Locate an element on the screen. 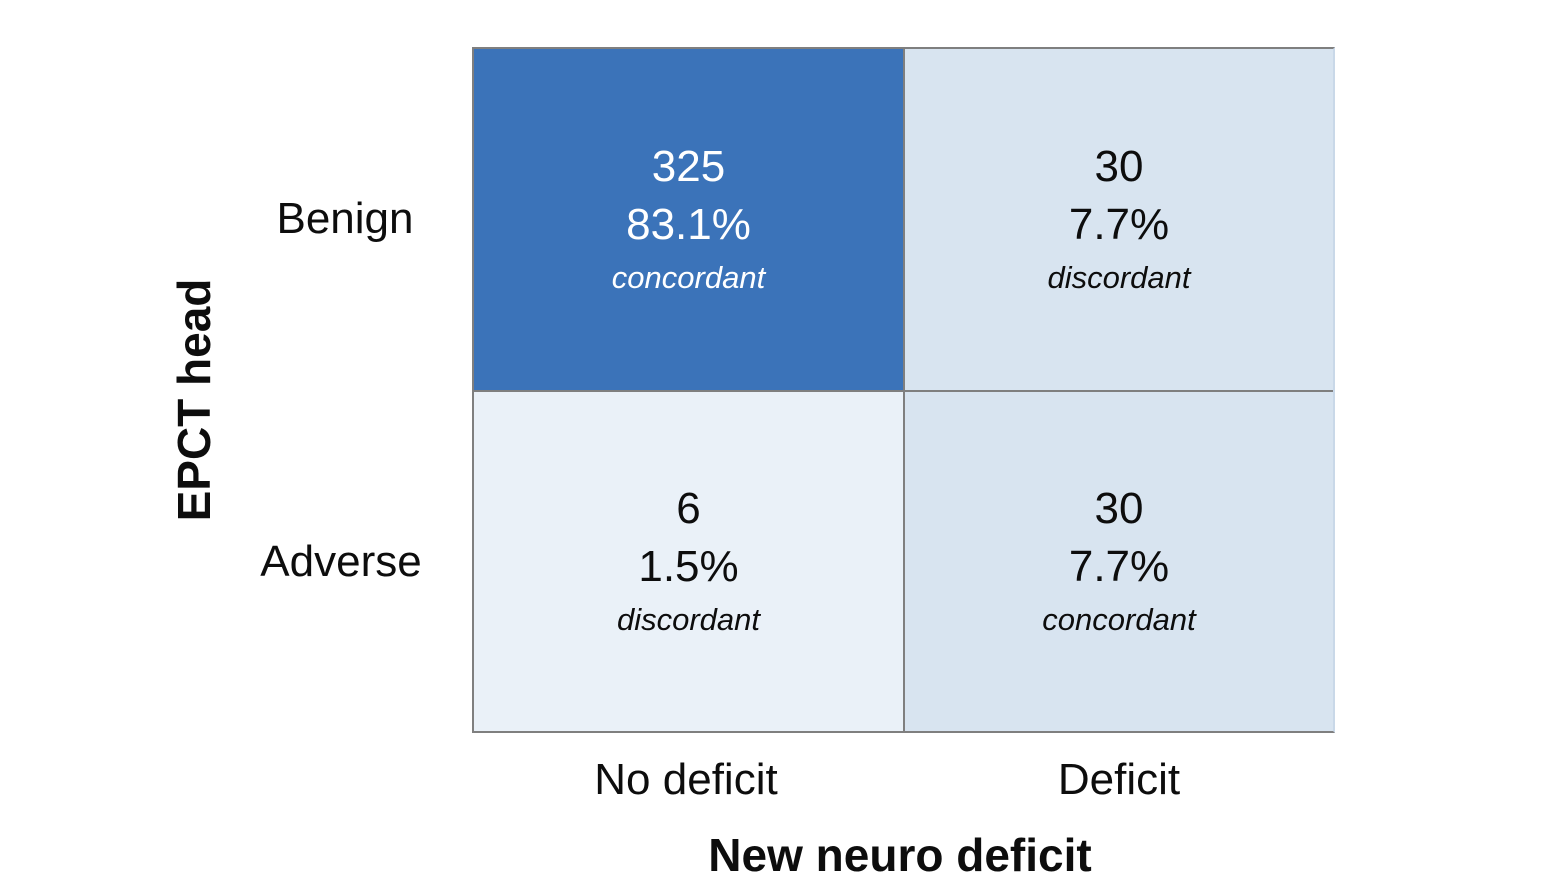  cell-benign-deficit: 30 7.7% discordant is located at coordinates (1119, 220).